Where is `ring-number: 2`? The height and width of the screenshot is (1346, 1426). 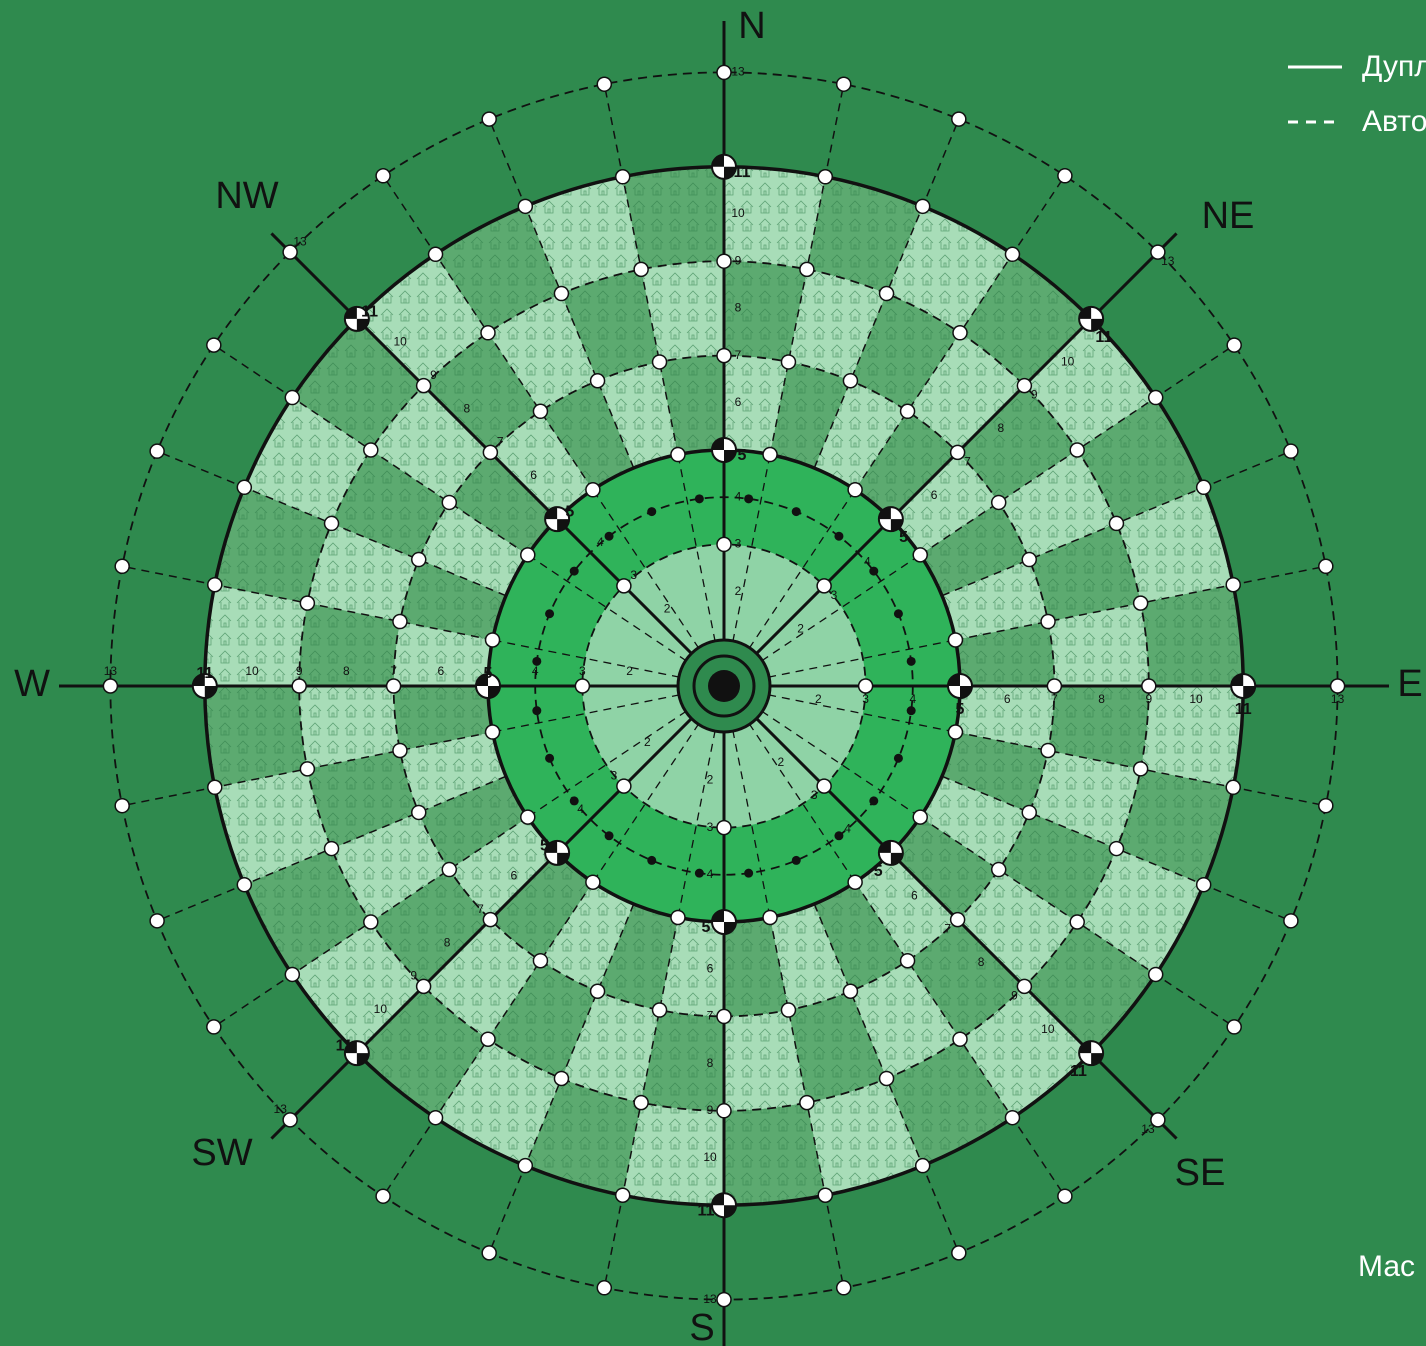 ring-number: 2 is located at coordinates (710, 780).